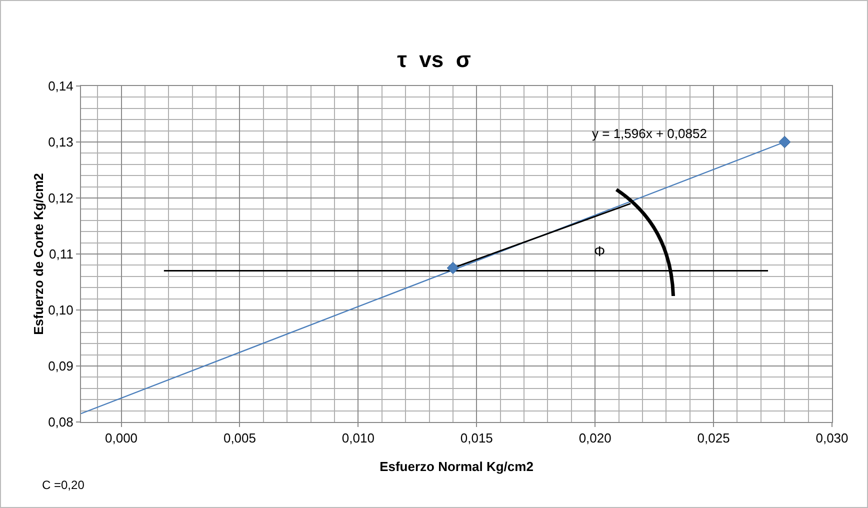 The width and height of the screenshot is (868, 508). Describe the element at coordinates (476, 438) in the screenshot. I see `x-tick-label: 0,015` at that location.